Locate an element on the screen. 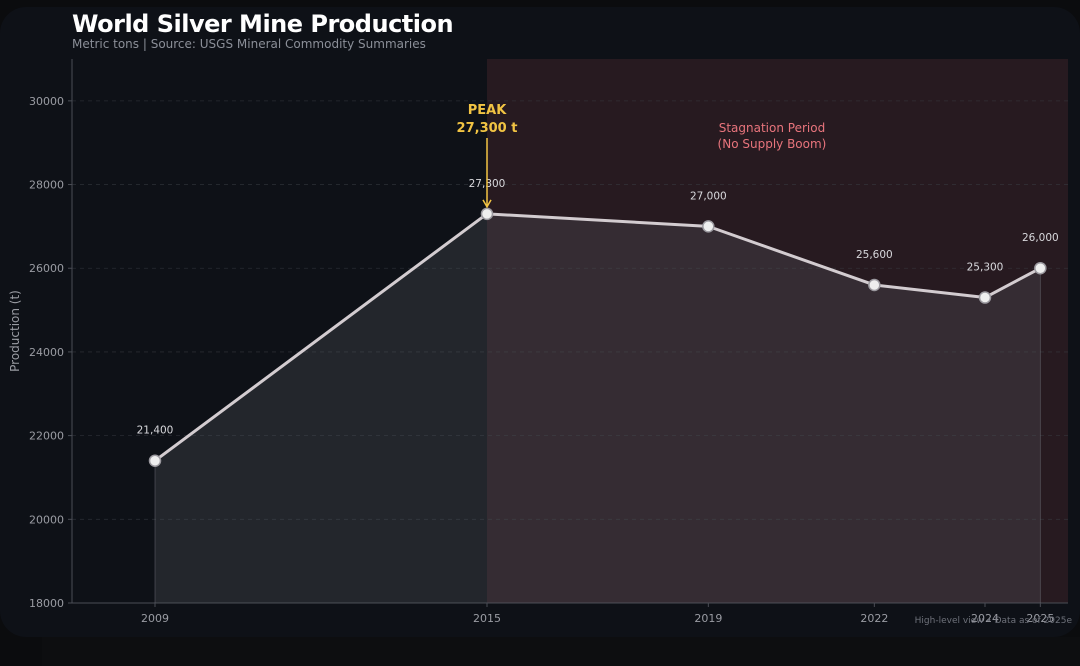 The width and height of the screenshot is (1080, 666). y-tick-label: 18000 is located at coordinates (46, 603).